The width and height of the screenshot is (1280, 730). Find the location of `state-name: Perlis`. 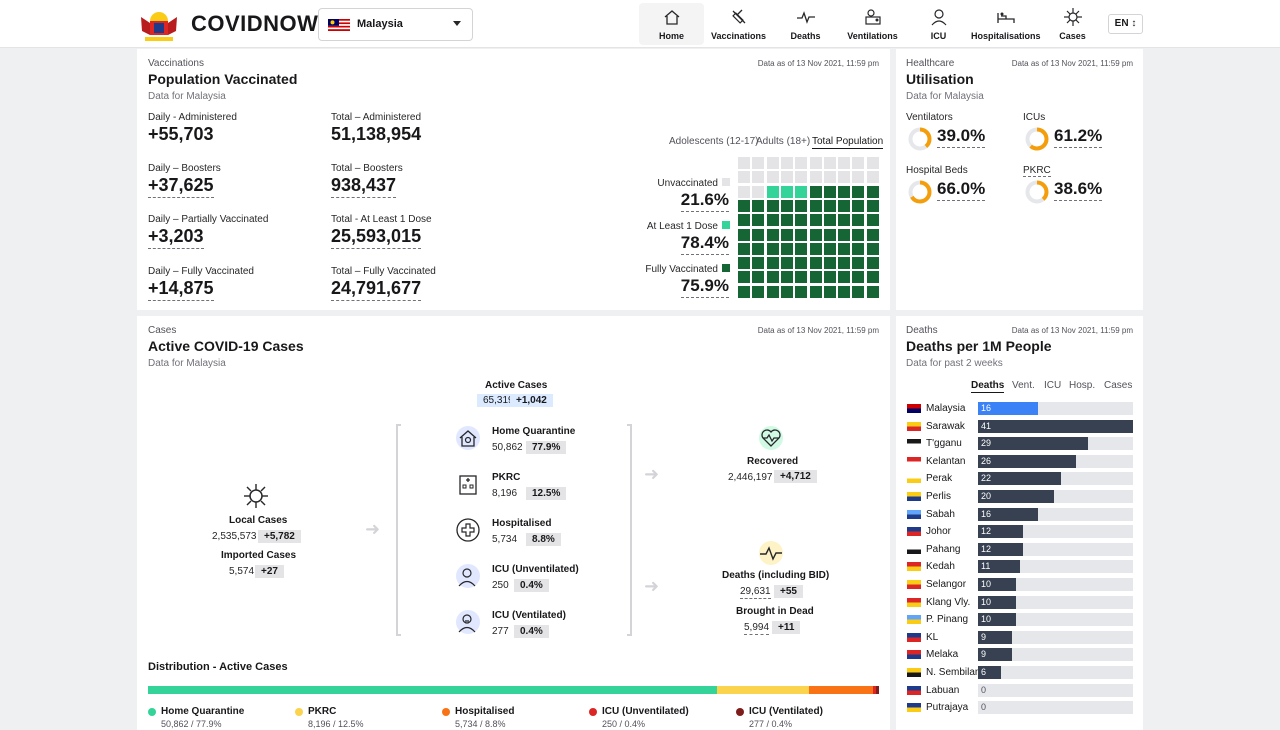

state-name: Perlis is located at coordinates (939, 496).